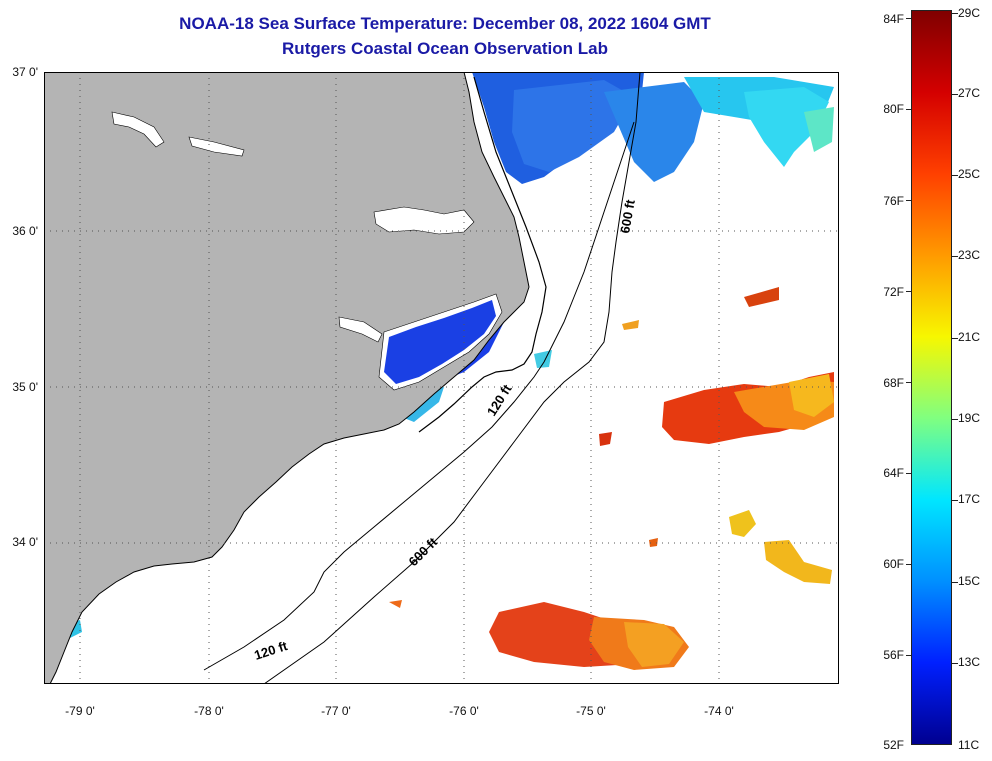 The image size is (992, 761). Describe the element at coordinates (969, 337) in the screenshot. I see `colorbar-c-21: 21C` at that location.